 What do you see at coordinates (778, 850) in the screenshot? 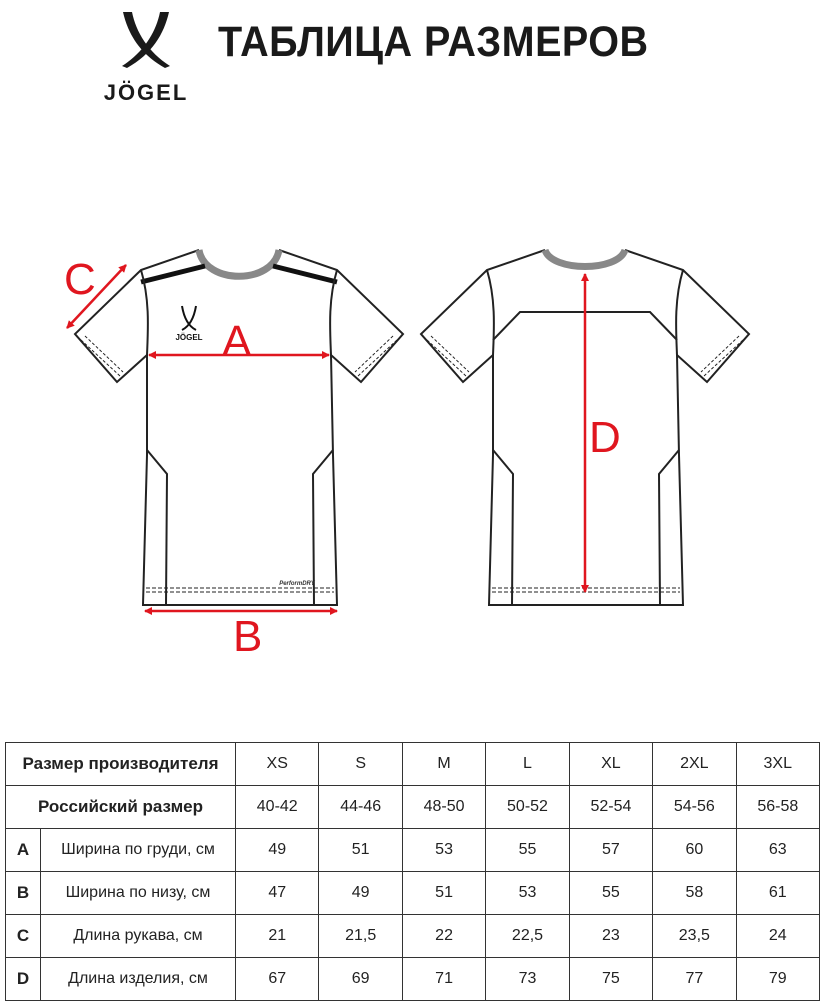
I see `value-cell: 63` at bounding box center [778, 850].